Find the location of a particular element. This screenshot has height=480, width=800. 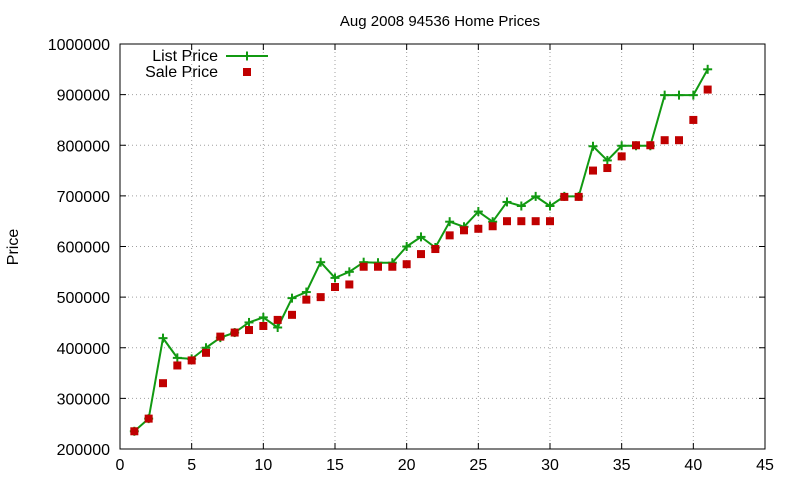

x-tick-label: 30 is located at coordinates (550, 465).